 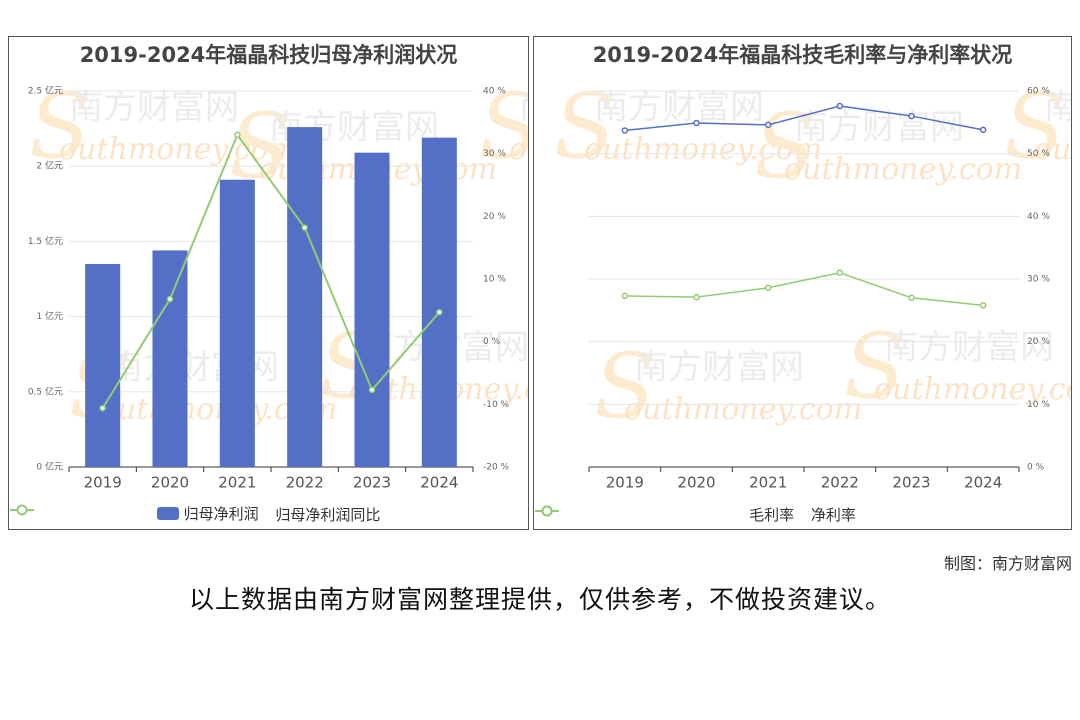 I want to click on legend-item-net-margin: 净利率, so click(x=695, y=514).